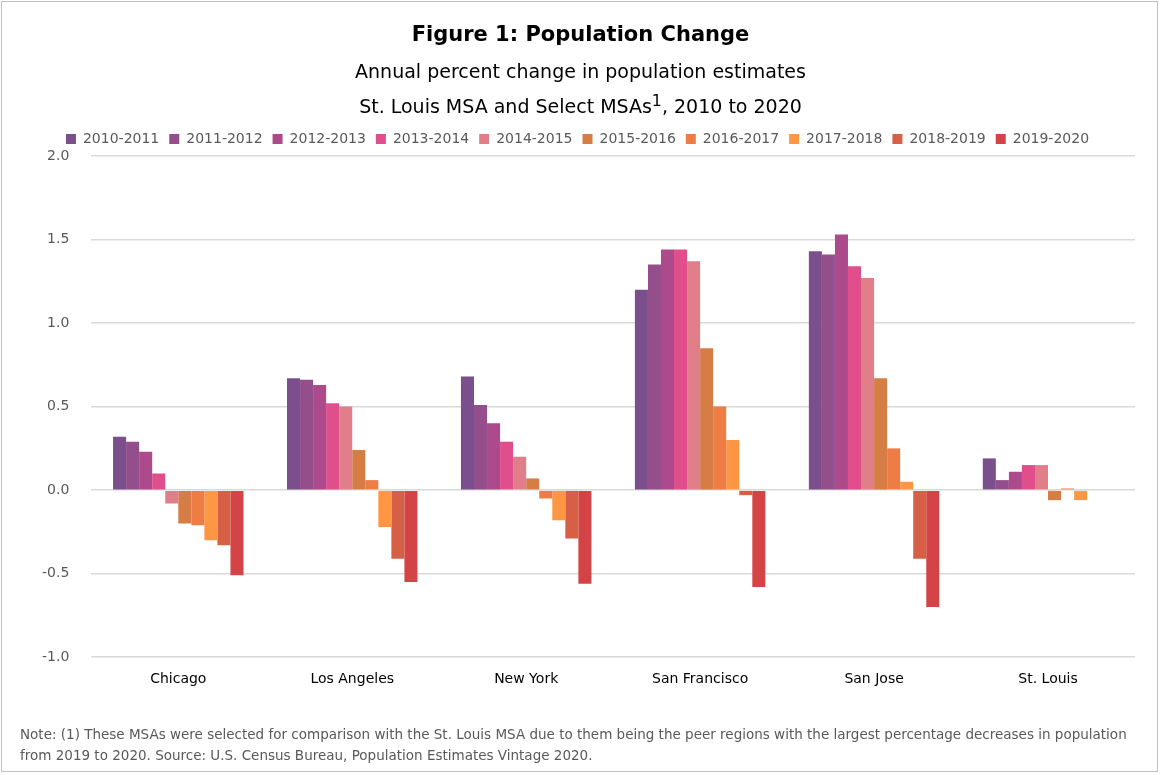 The width and height of the screenshot is (1161, 775). What do you see at coordinates (580, 89) in the screenshot?
I see `chart-subtitle: Annual percent change in population estimates St. Louis MSA and Select MSAs$^{1}$, 2010 to 2020` at bounding box center [580, 89].